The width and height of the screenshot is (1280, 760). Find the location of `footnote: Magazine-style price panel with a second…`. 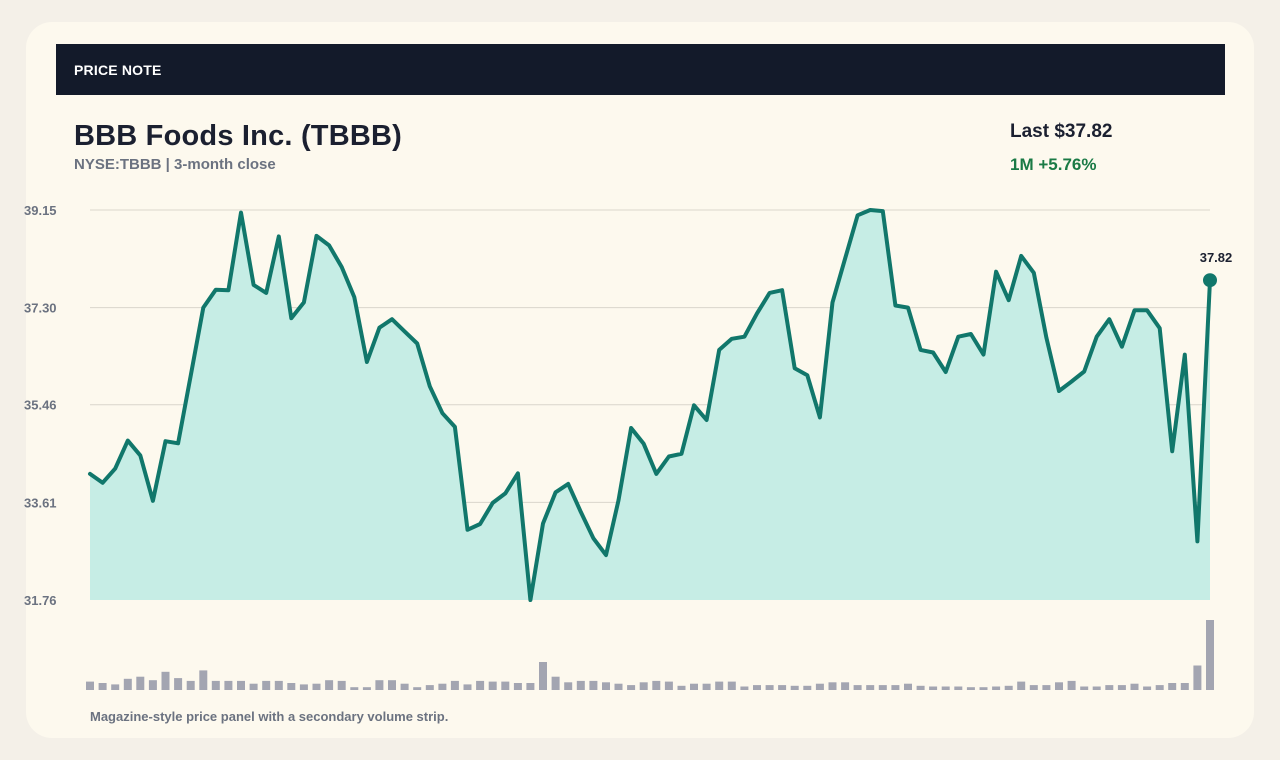

footnote: Magazine-style price panel with a second… is located at coordinates (269, 716).